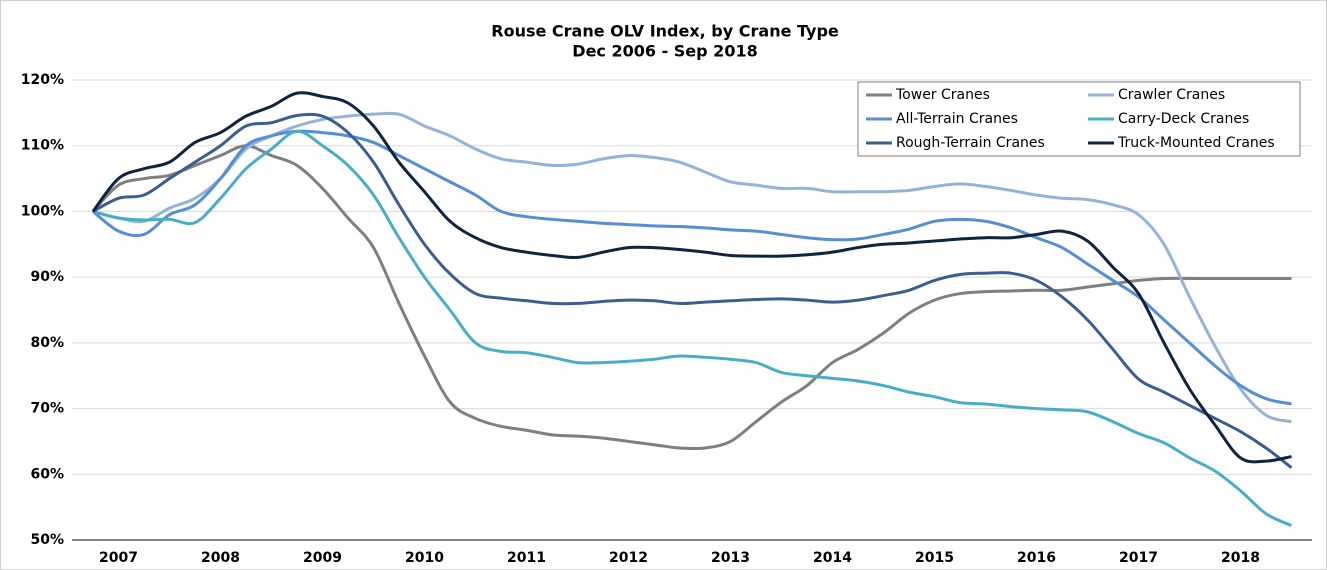 This screenshot has height=570, width=1327. What do you see at coordinates (1183, 119) in the screenshot?
I see `legend-label: Carry-Deck Cranes` at bounding box center [1183, 119].